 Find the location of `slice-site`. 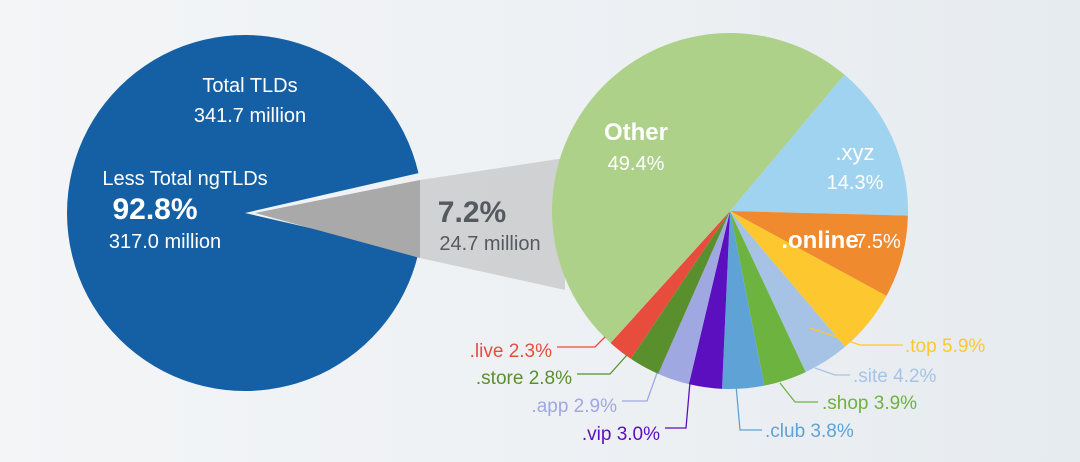

slice-site is located at coordinates (788, 292).